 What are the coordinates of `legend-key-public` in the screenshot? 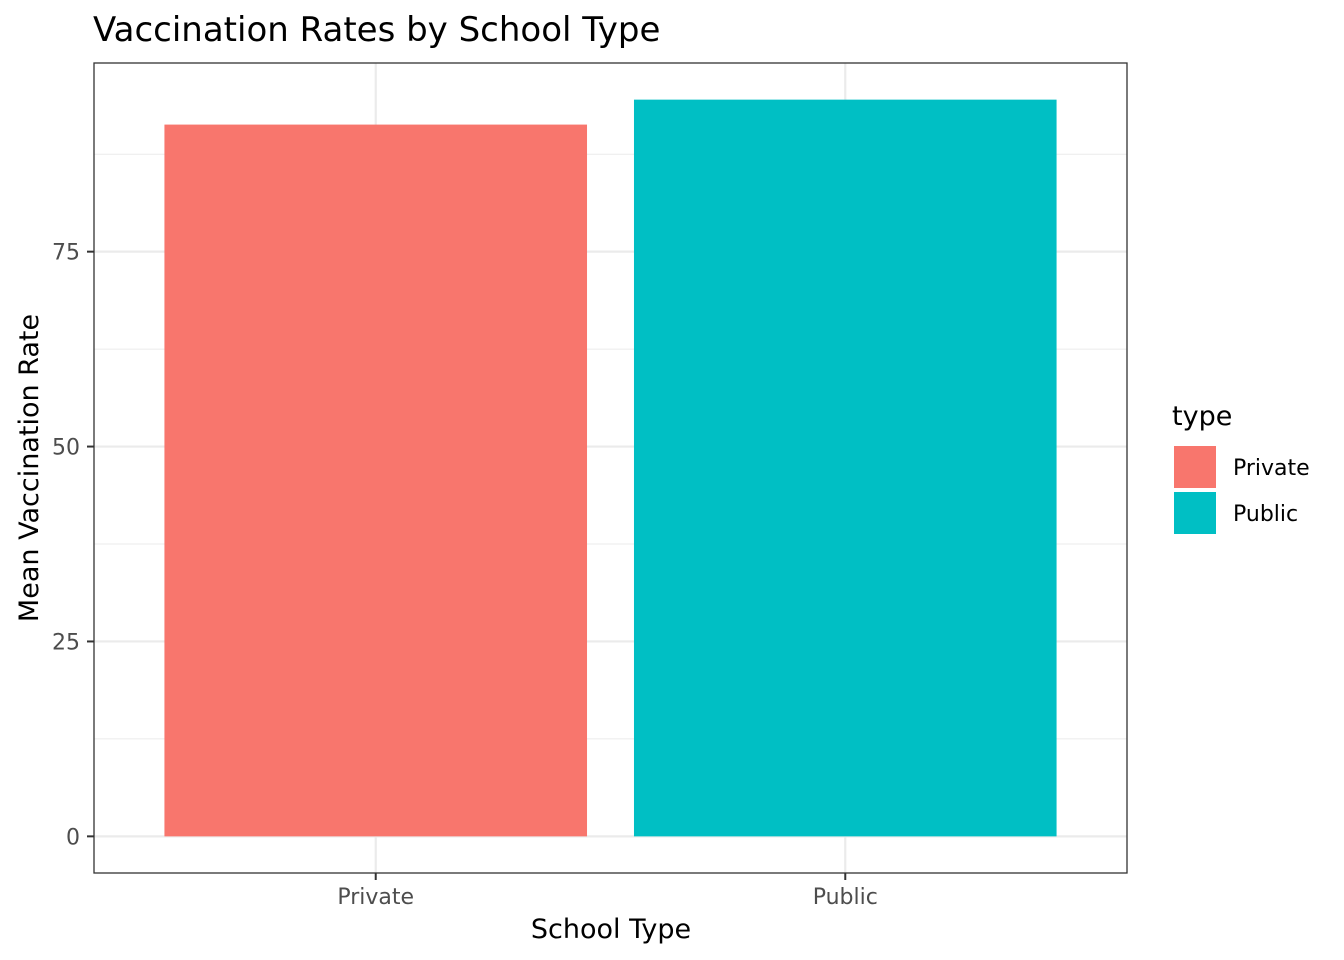 It's located at (1195, 513).